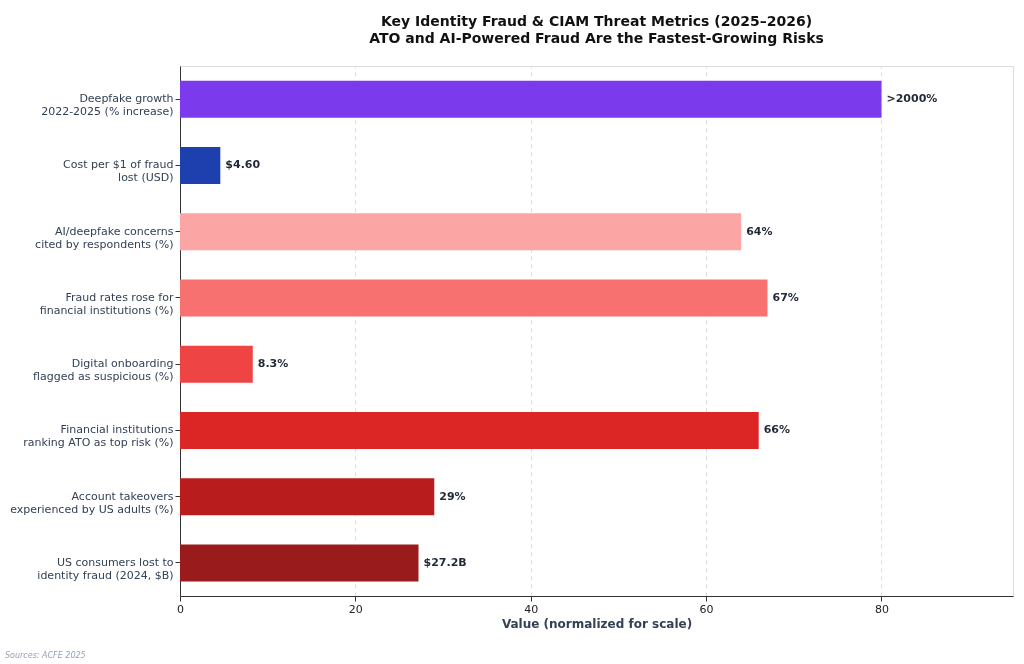 This screenshot has height=664, width=1024. What do you see at coordinates (452, 496) in the screenshot?
I see `data-label: 29%` at bounding box center [452, 496].